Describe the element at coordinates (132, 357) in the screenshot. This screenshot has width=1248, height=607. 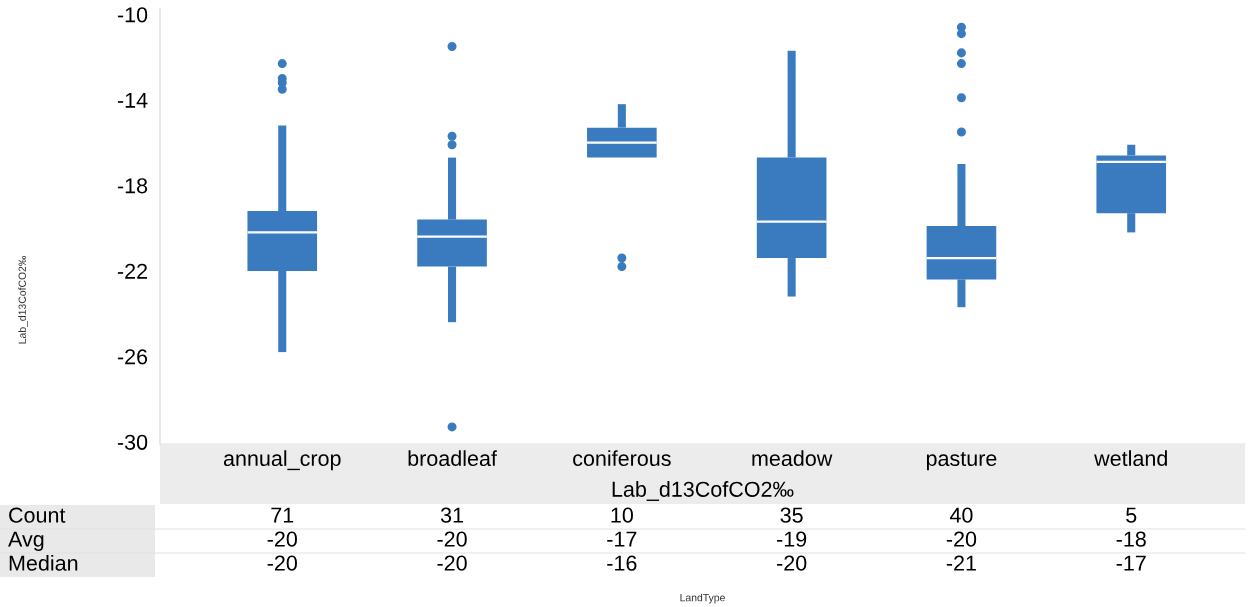
I see `y-tick-label: -26` at that location.